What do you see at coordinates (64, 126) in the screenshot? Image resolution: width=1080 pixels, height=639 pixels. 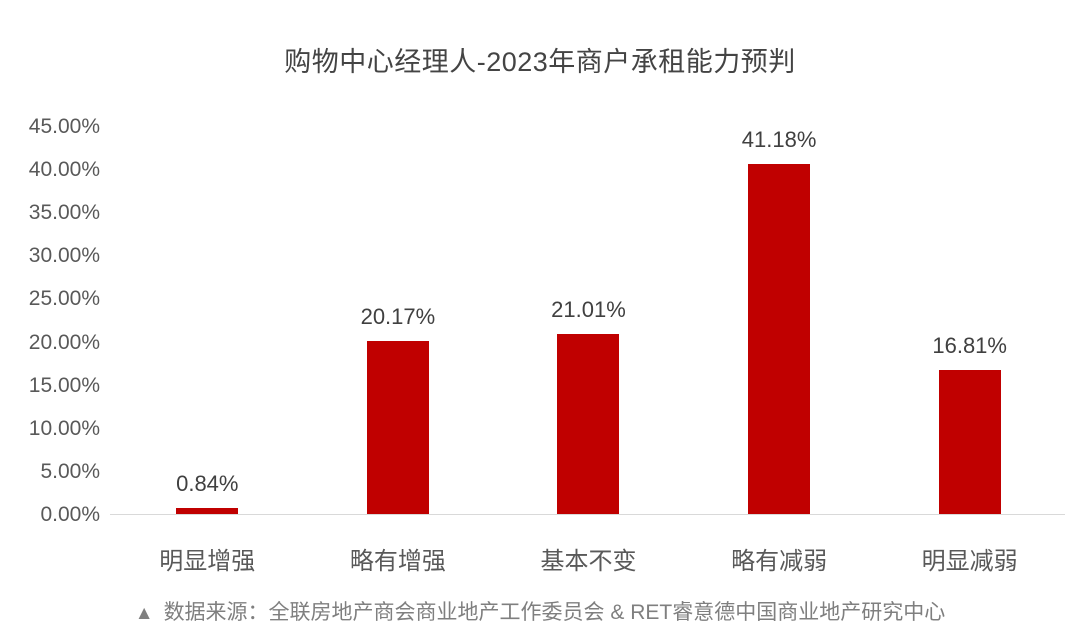 I see `y-tick-label: 45.00%` at bounding box center [64, 126].